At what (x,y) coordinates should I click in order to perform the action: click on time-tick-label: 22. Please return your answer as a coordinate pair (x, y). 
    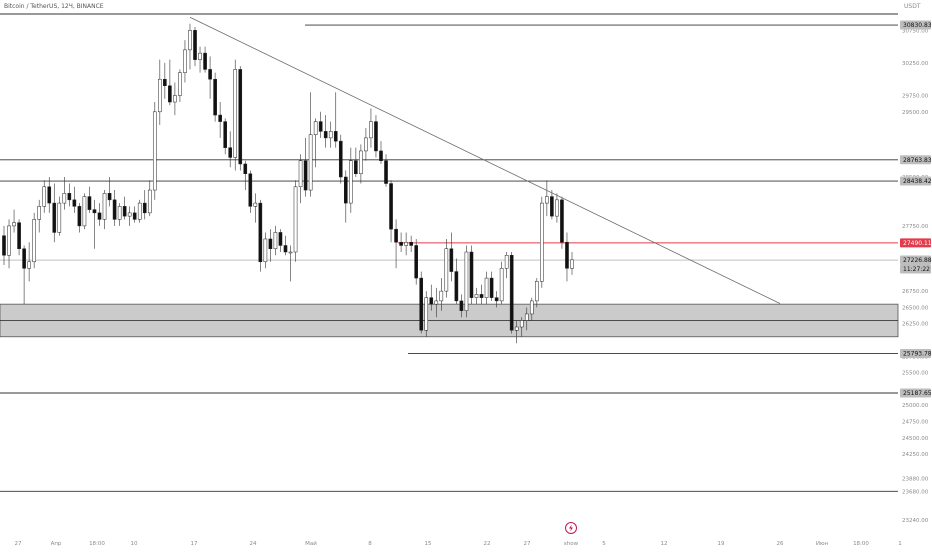
    Looking at the image, I should click on (487, 544).